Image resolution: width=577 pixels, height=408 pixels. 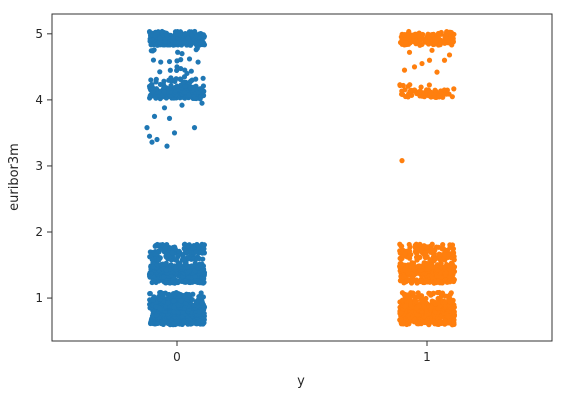 What do you see at coordinates (39, 166) in the screenshot?
I see `y-tick-label: 3` at bounding box center [39, 166].